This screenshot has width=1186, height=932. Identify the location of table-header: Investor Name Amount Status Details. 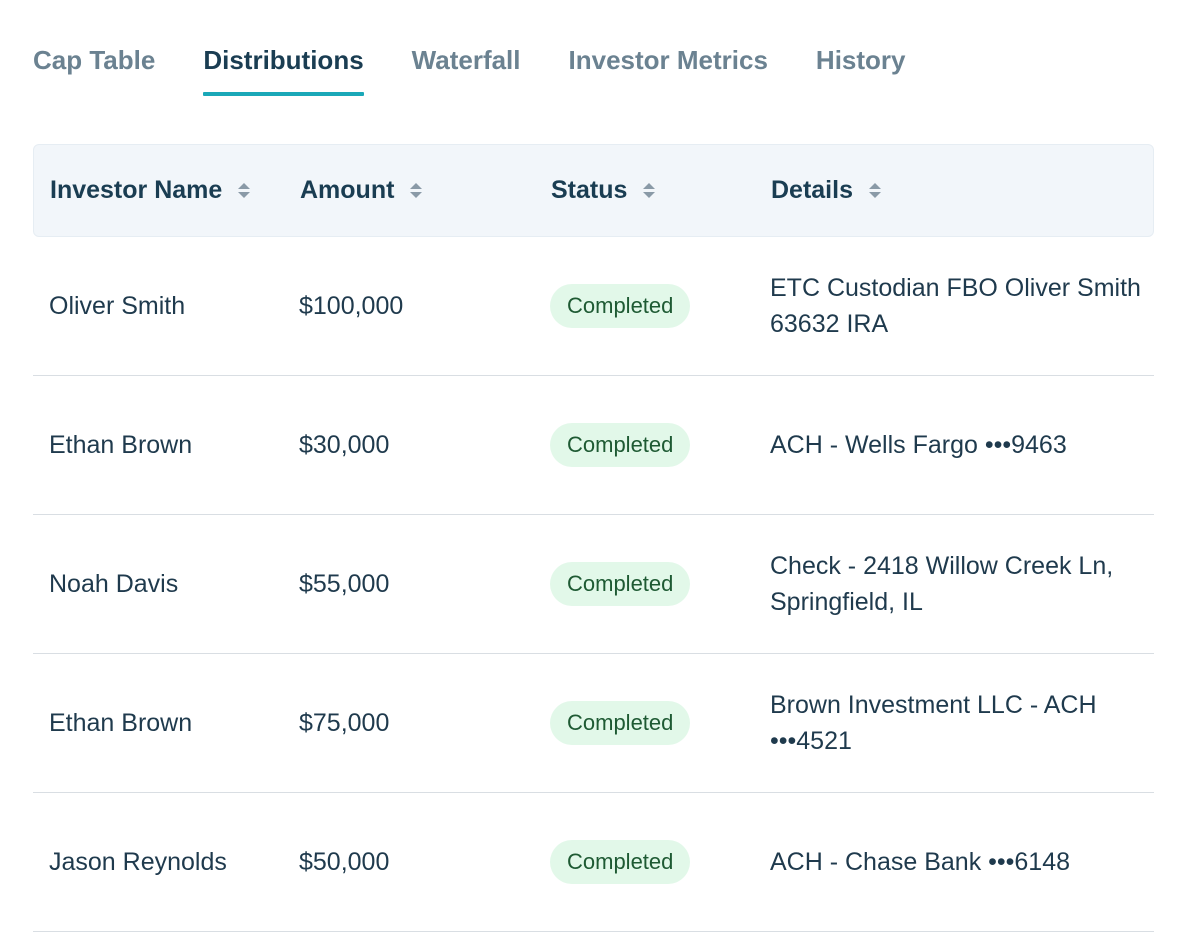
(593, 190).